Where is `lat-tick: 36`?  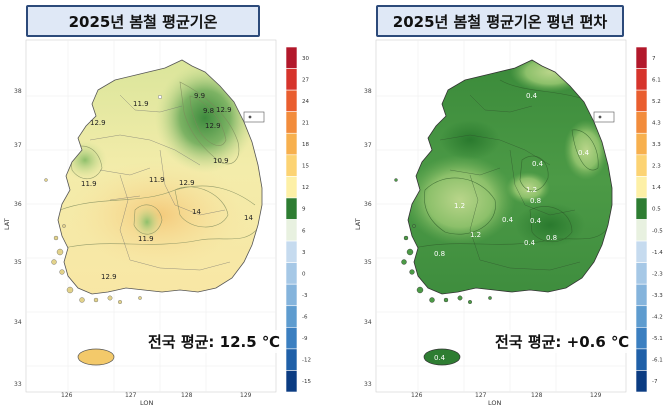 lat-tick: 36 is located at coordinates (18, 204).